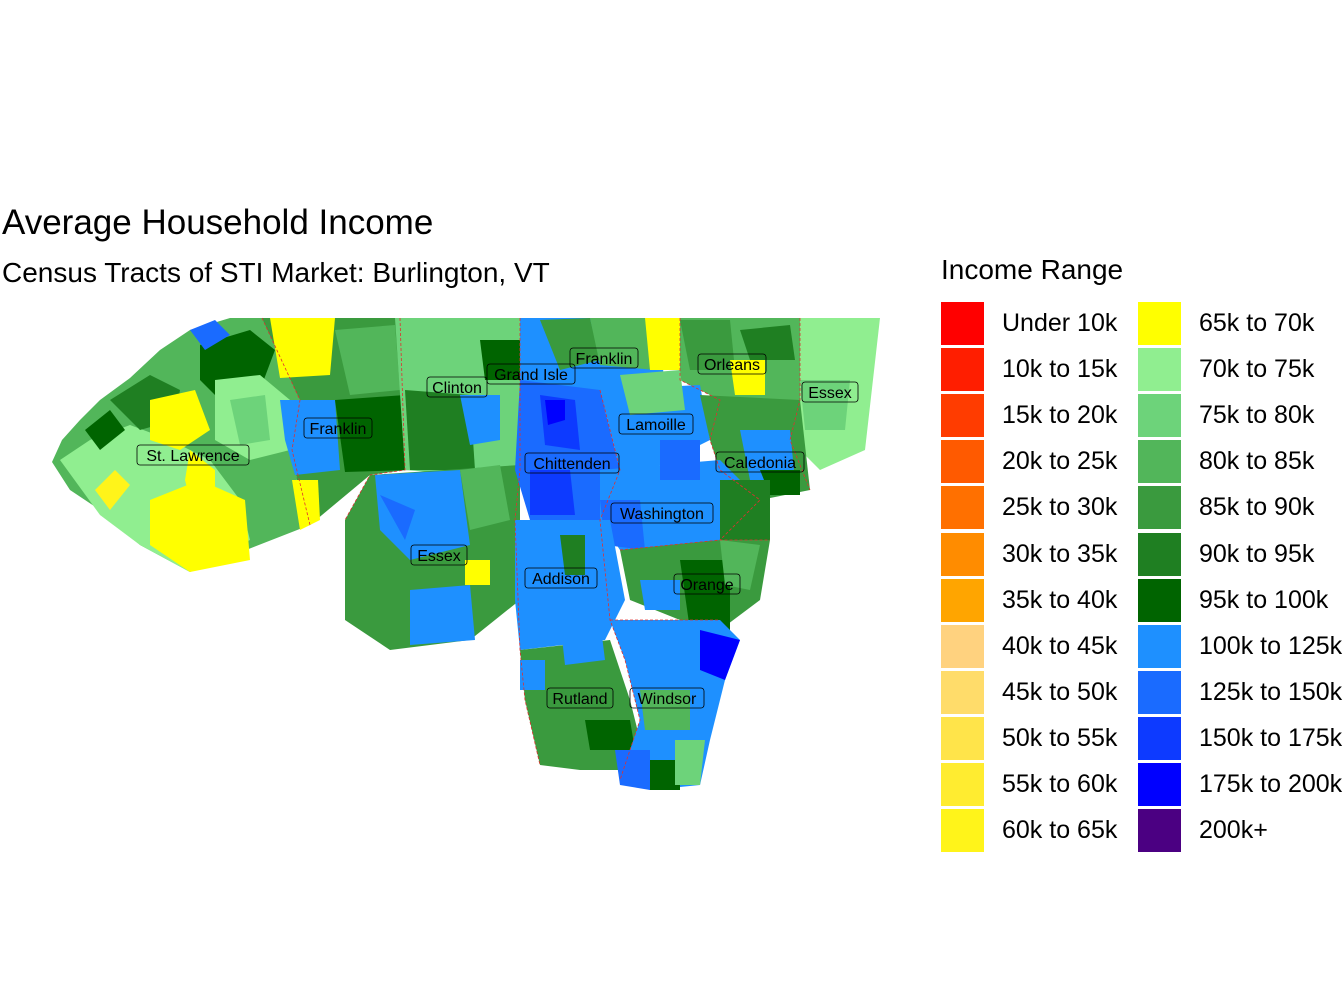 The image size is (1344, 1008). I want to click on county-label-orange: Orange, so click(707, 584).